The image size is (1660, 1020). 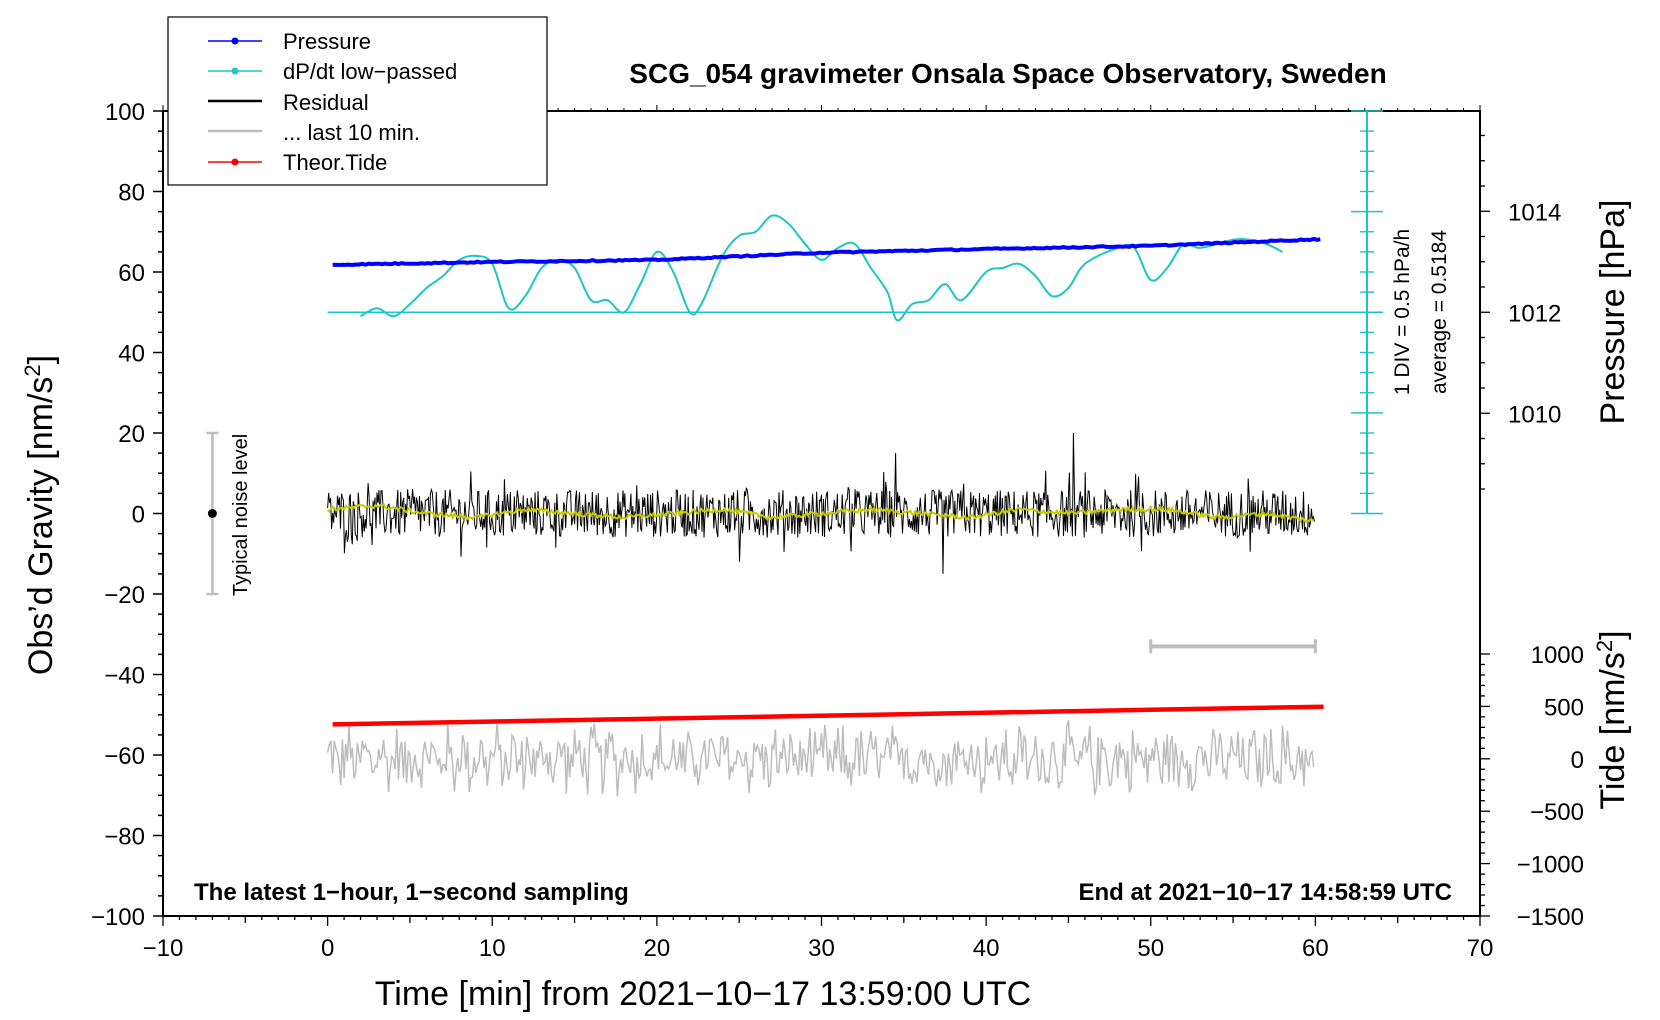 I want to click on right-axes: 1014 1012 1010 1000 500 0 −500 −1000 −1500, so click(x=1532, y=532).